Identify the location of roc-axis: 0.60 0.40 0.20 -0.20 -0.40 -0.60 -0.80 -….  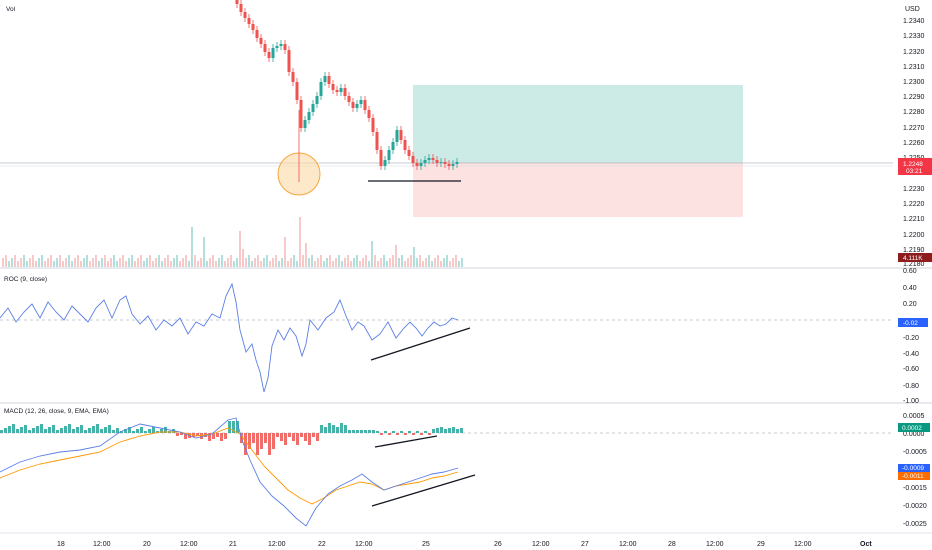
(911, 336).